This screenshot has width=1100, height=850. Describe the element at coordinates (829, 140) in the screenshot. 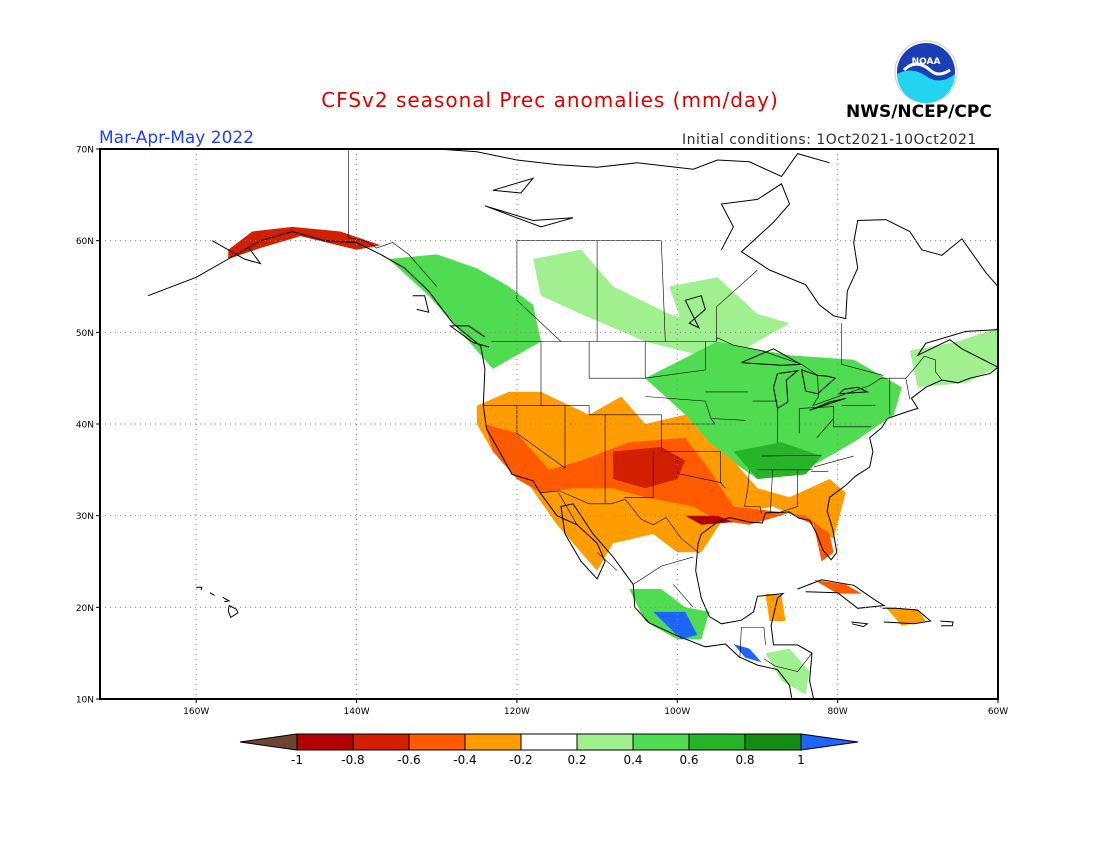

I see `initial-conditions-label: Initial conditions: 1Oct2021-10Oct2021` at that location.